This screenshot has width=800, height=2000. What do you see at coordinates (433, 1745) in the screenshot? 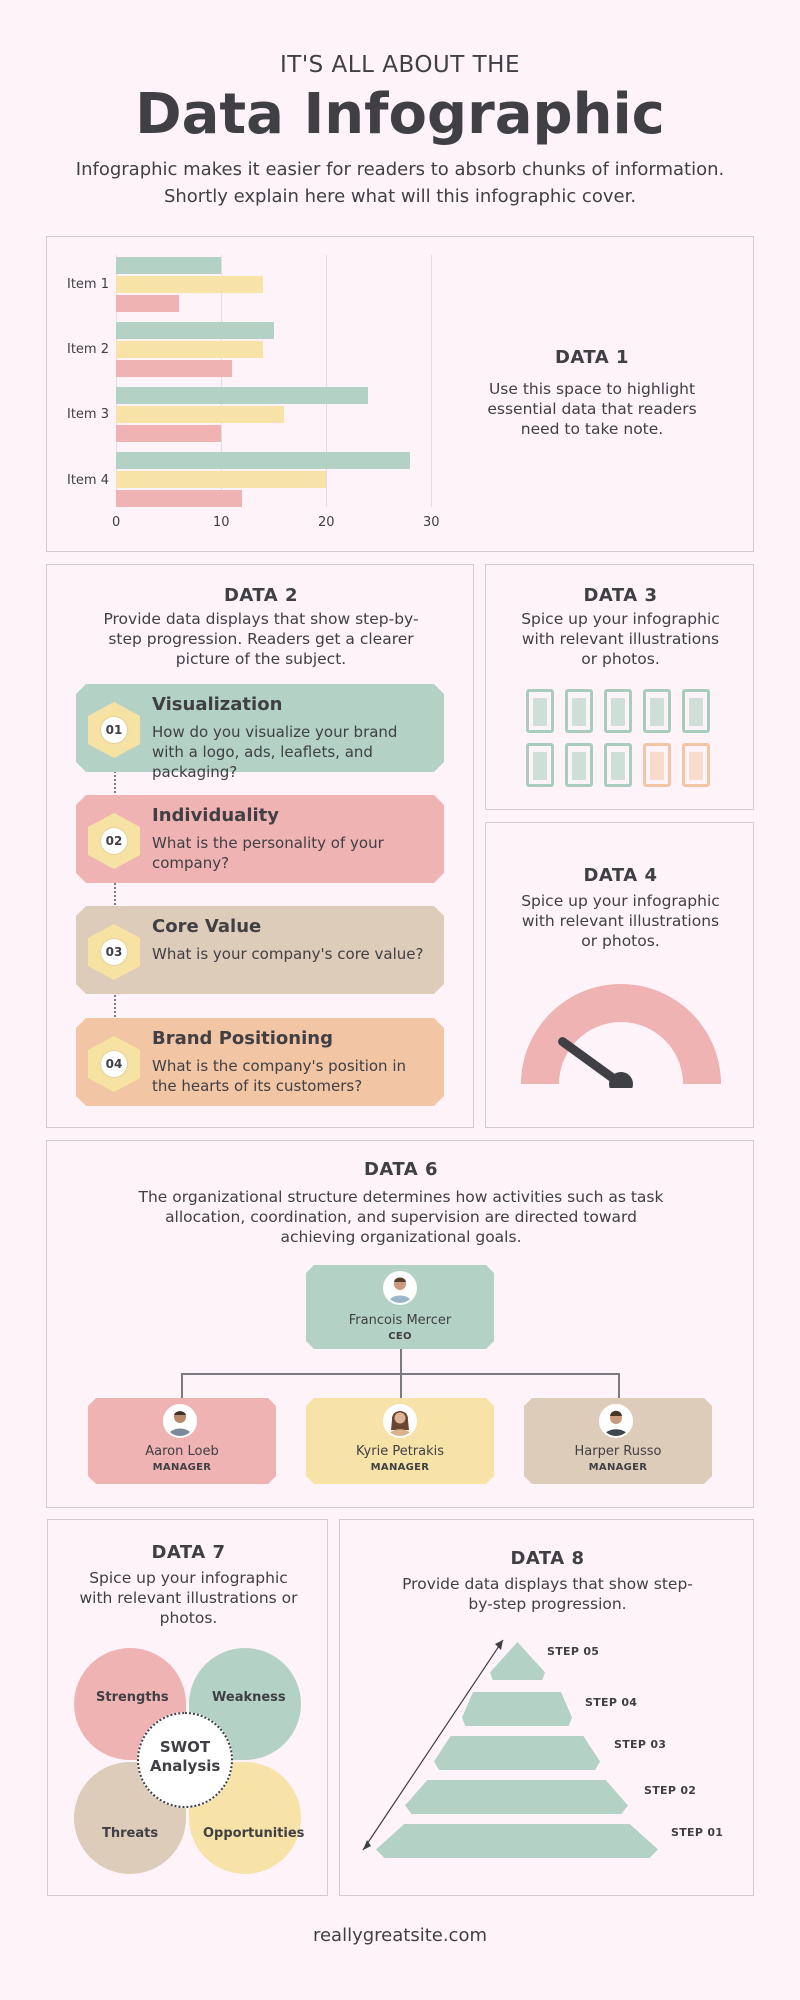
I see `pyramid-arrow-icon` at bounding box center [433, 1745].